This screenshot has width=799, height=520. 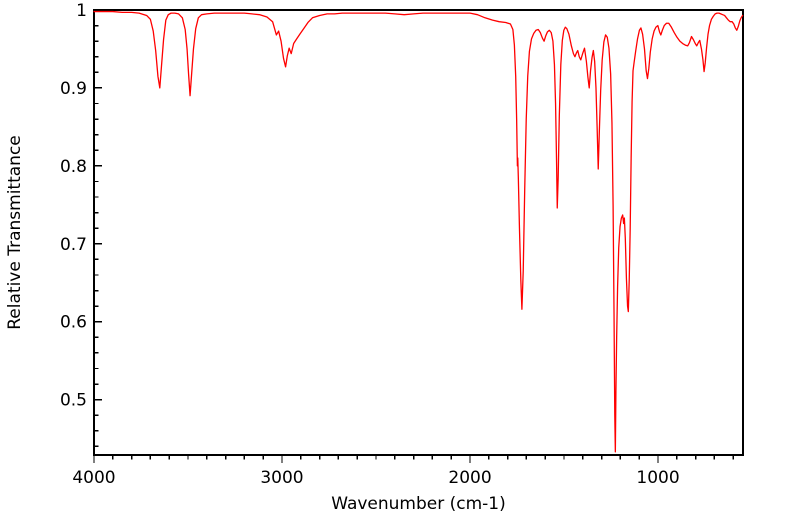 What do you see at coordinates (15, 232) in the screenshot?
I see `y-axis-label: Relative Transmittance` at bounding box center [15, 232].